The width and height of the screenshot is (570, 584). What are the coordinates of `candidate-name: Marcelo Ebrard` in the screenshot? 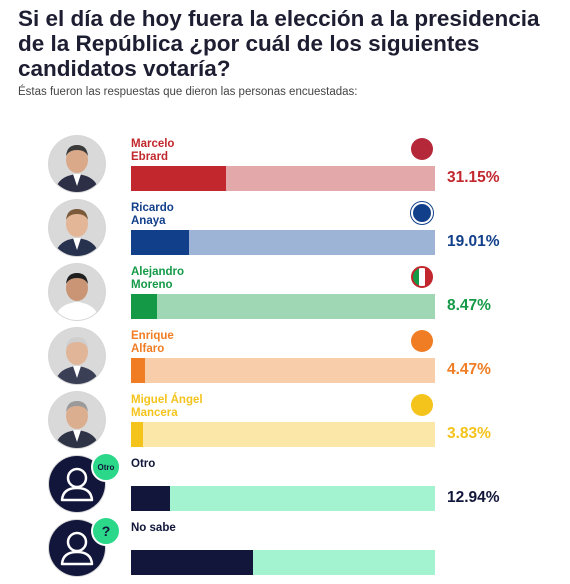 It's located at (153, 150).